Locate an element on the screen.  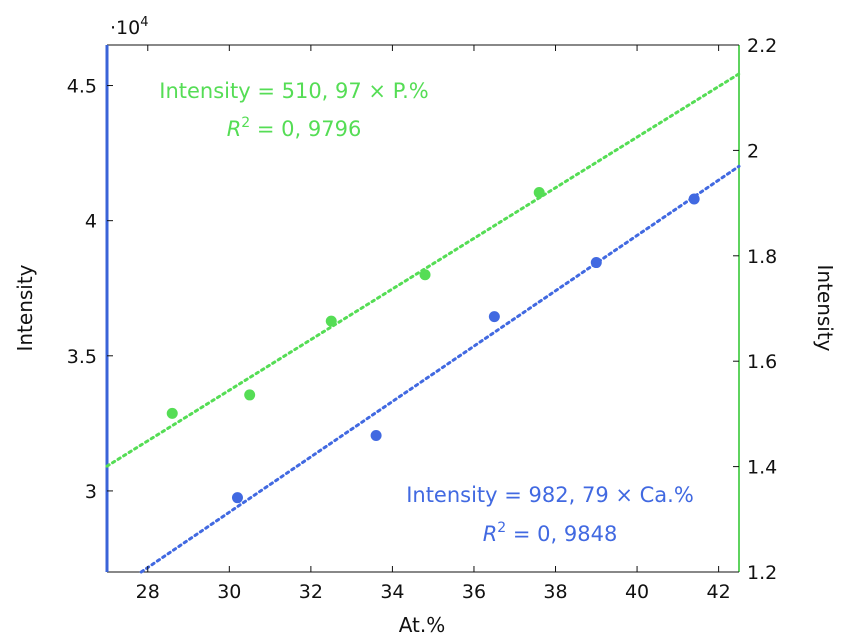
y-left-tick-label: 3.5 is located at coordinates (82, 357).